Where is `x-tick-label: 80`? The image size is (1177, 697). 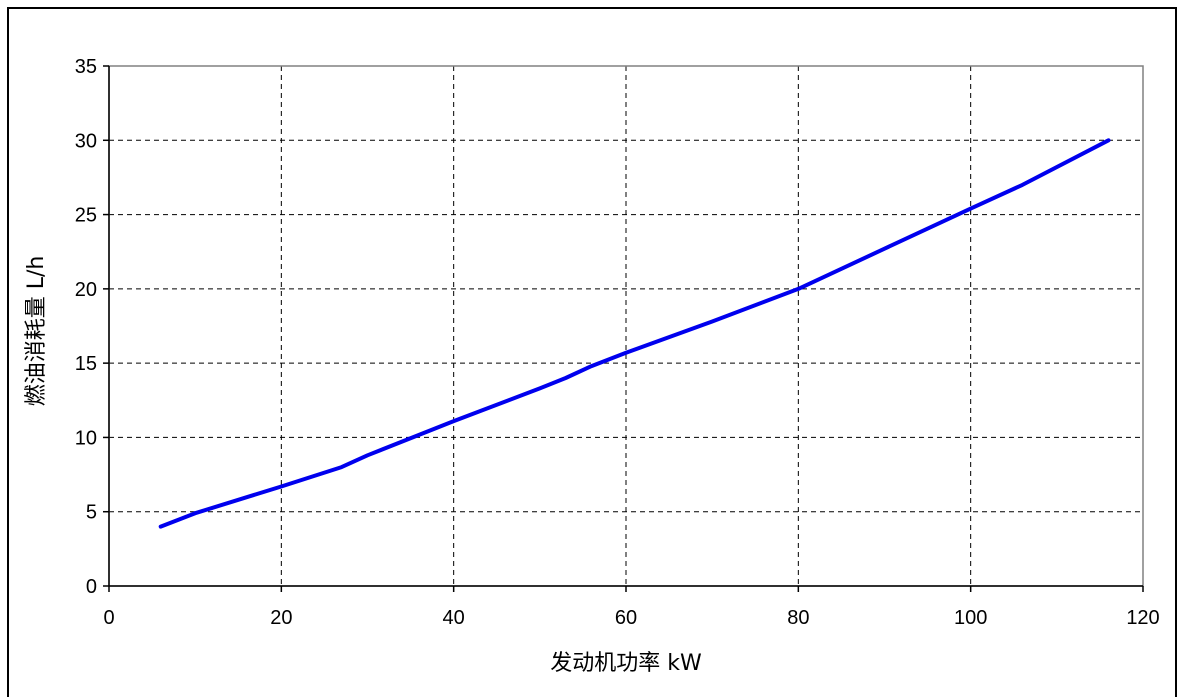
x-tick-label: 80 is located at coordinates (798, 618).